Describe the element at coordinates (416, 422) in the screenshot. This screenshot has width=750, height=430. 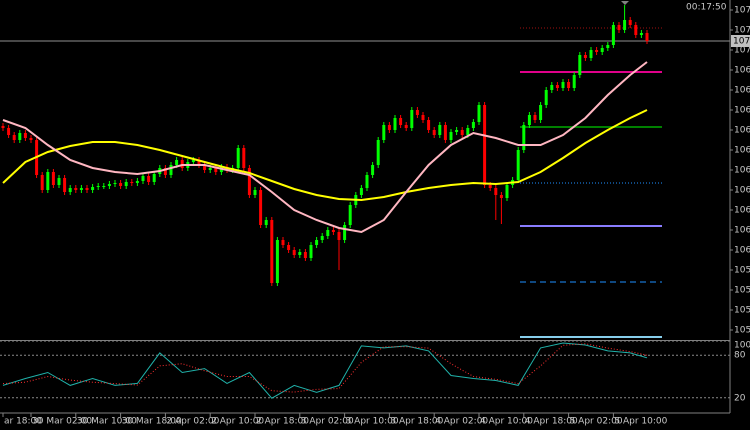
I see `x-tick-label: 3 Apr 18:00` at that location.